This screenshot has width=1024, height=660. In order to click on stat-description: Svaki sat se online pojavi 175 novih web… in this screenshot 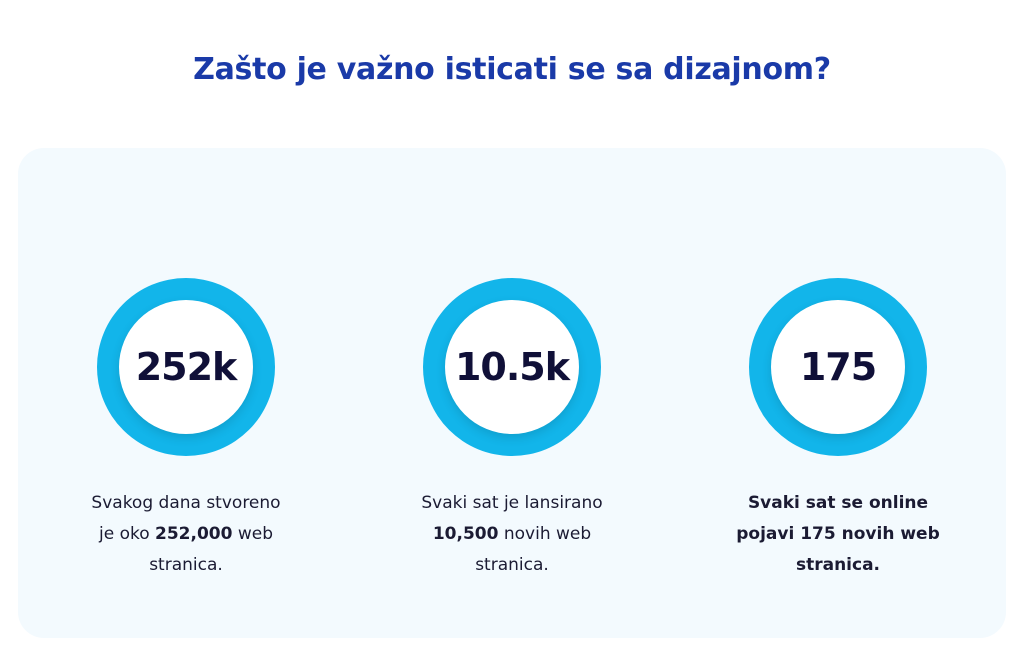, I will do `click(838, 534)`.